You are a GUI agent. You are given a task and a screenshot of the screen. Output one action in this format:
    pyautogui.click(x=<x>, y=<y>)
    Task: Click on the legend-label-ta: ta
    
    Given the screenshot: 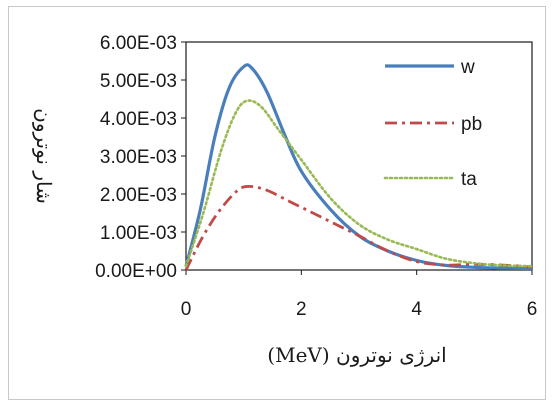 What is the action you would take?
    pyautogui.click(x=469, y=179)
    